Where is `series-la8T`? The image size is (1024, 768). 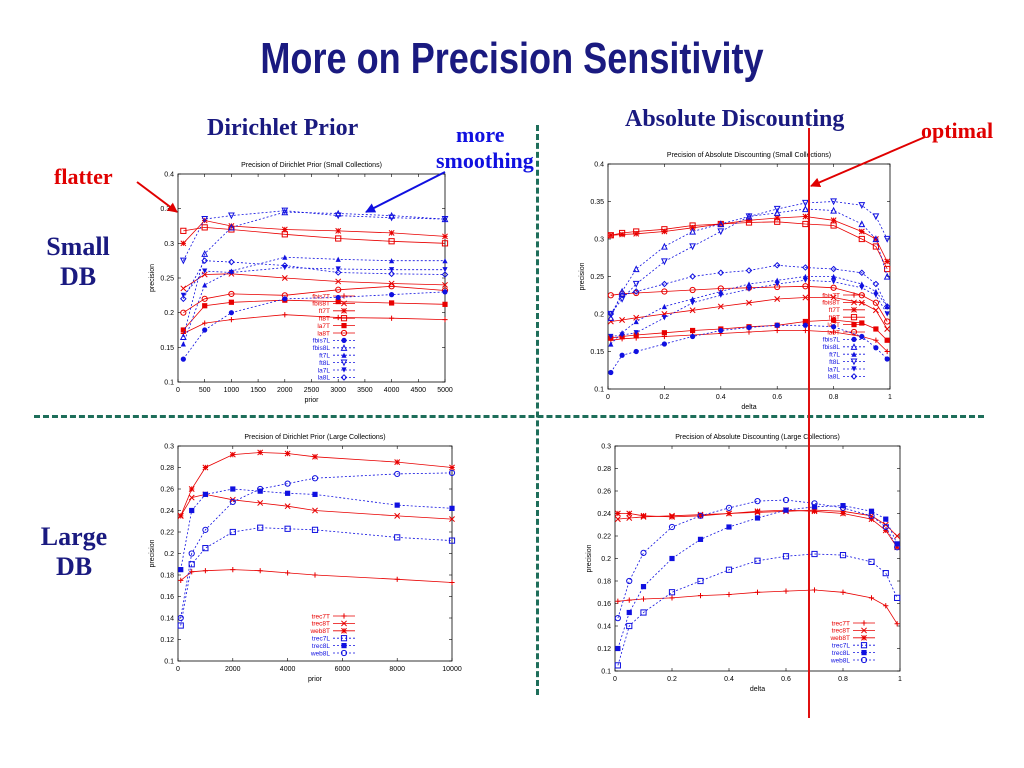 series-la8T is located at coordinates (314, 299).